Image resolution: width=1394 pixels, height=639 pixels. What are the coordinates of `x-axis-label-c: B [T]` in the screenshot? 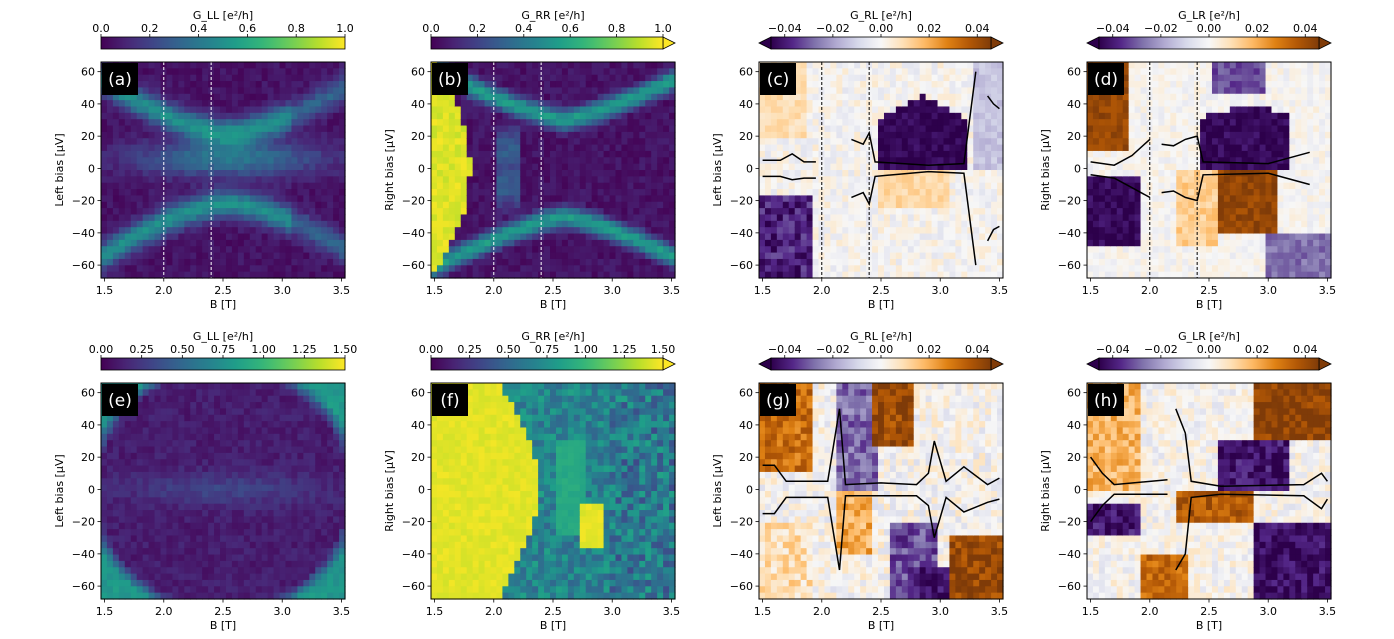 It's located at (881, 304).